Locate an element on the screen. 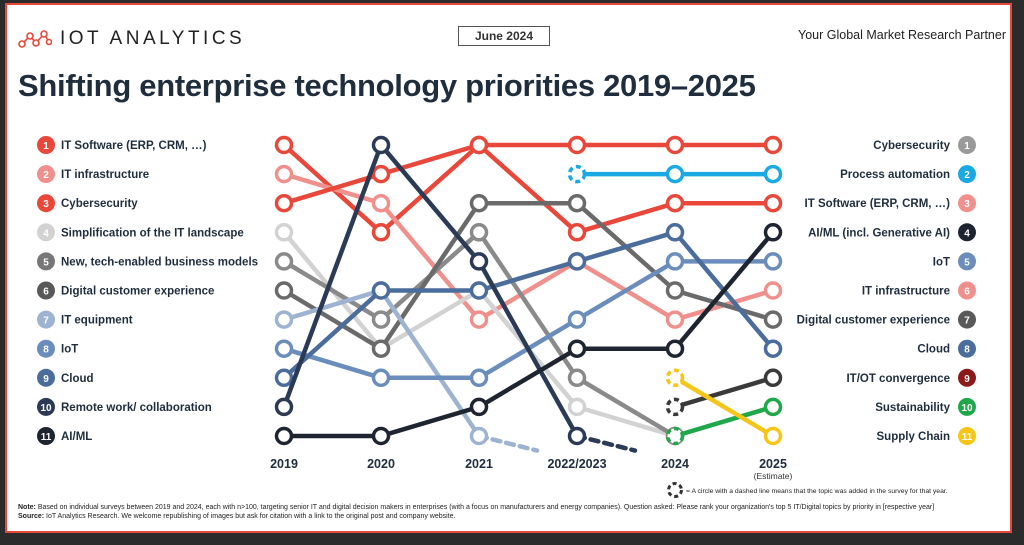 The image size is (1024, 545). right-label-text: IT Software (ERP, CRM, …) is located at coordinates (878, 204).